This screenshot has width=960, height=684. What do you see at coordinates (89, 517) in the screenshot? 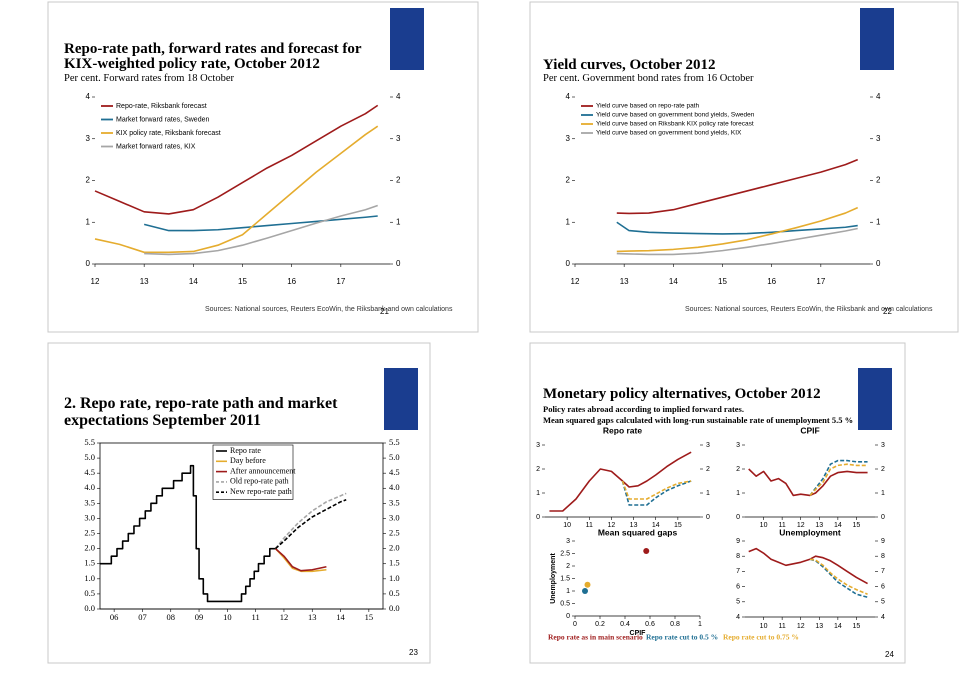
I see `y-tick-label: 3.0` at bounding box center [89, 517].